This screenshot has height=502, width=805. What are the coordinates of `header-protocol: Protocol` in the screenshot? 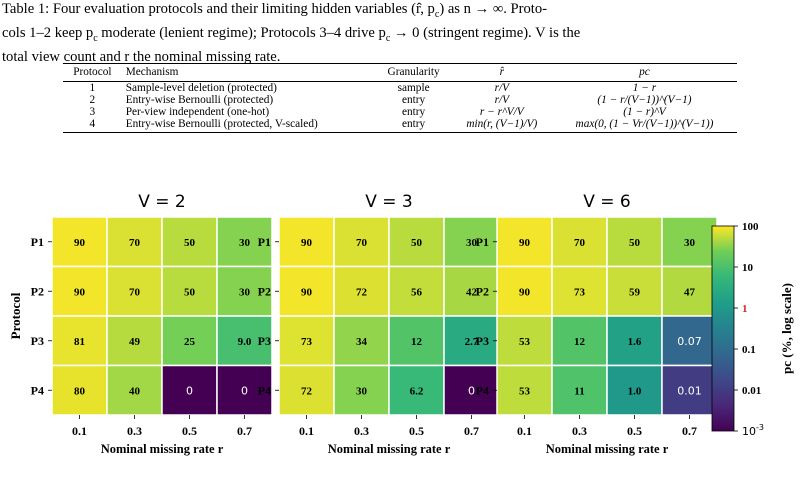 It's located at (92, 72).